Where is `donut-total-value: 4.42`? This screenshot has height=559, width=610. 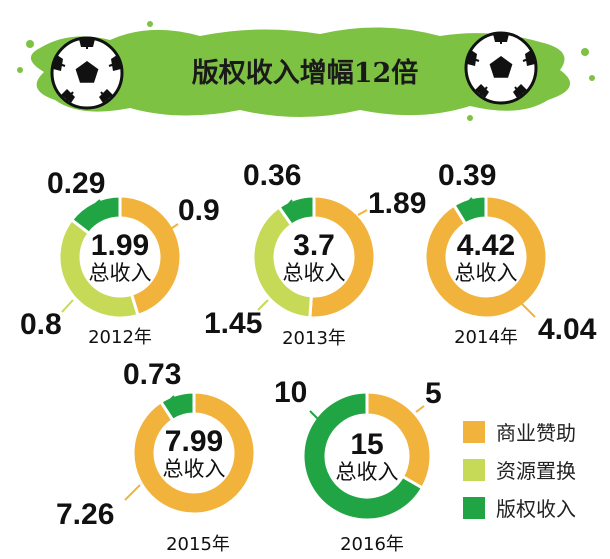 donut-total-value: 4.42 is located at coordinates (486, 245).